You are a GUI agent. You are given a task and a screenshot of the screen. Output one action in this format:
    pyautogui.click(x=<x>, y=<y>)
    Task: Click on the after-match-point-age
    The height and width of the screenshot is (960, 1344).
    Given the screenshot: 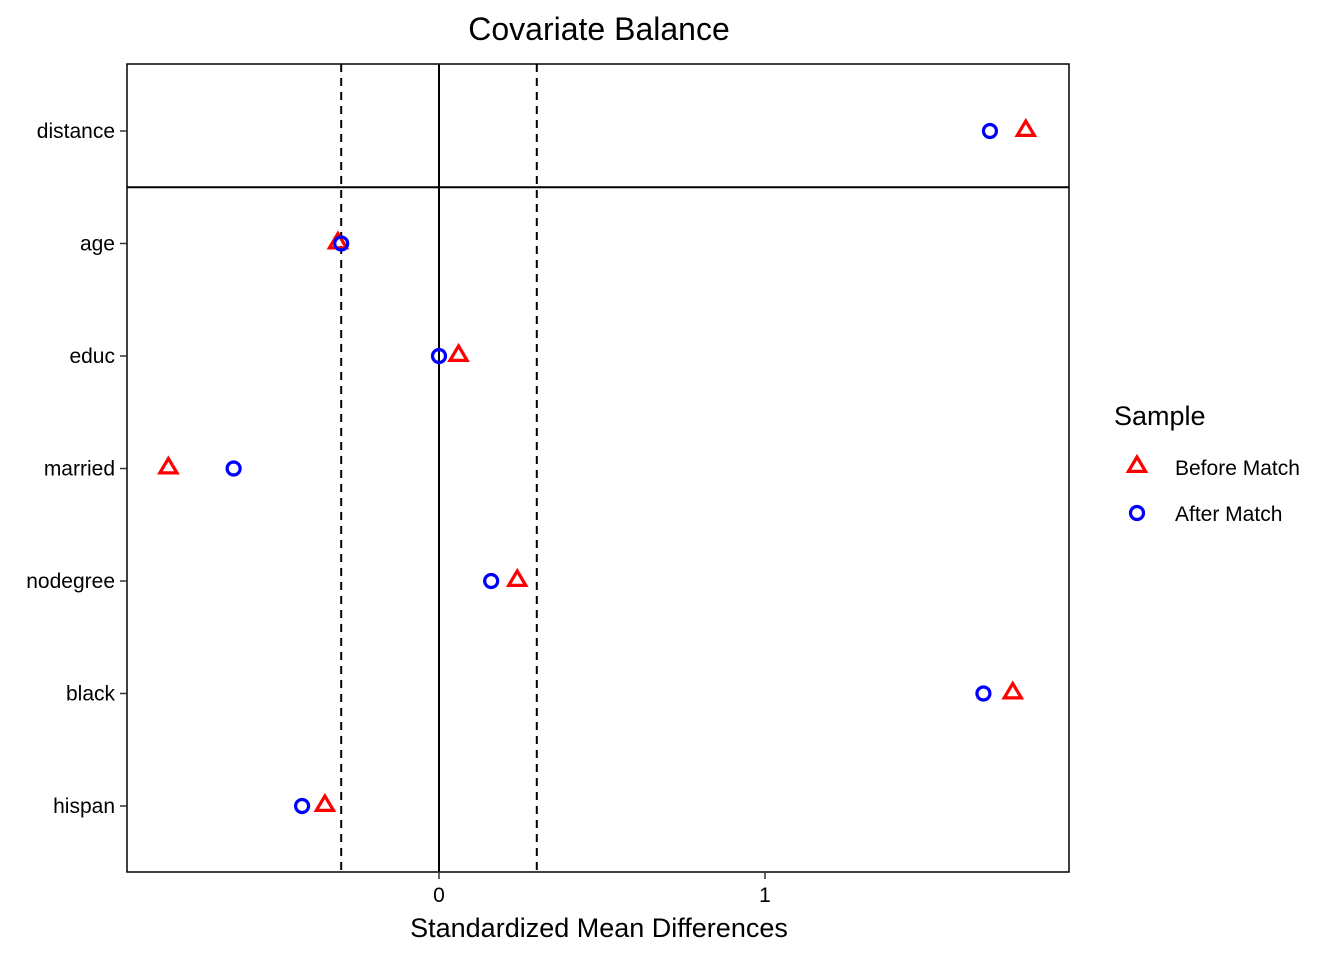 What is the action you would take?
    pyautogui.click(x=341, y=243)
    